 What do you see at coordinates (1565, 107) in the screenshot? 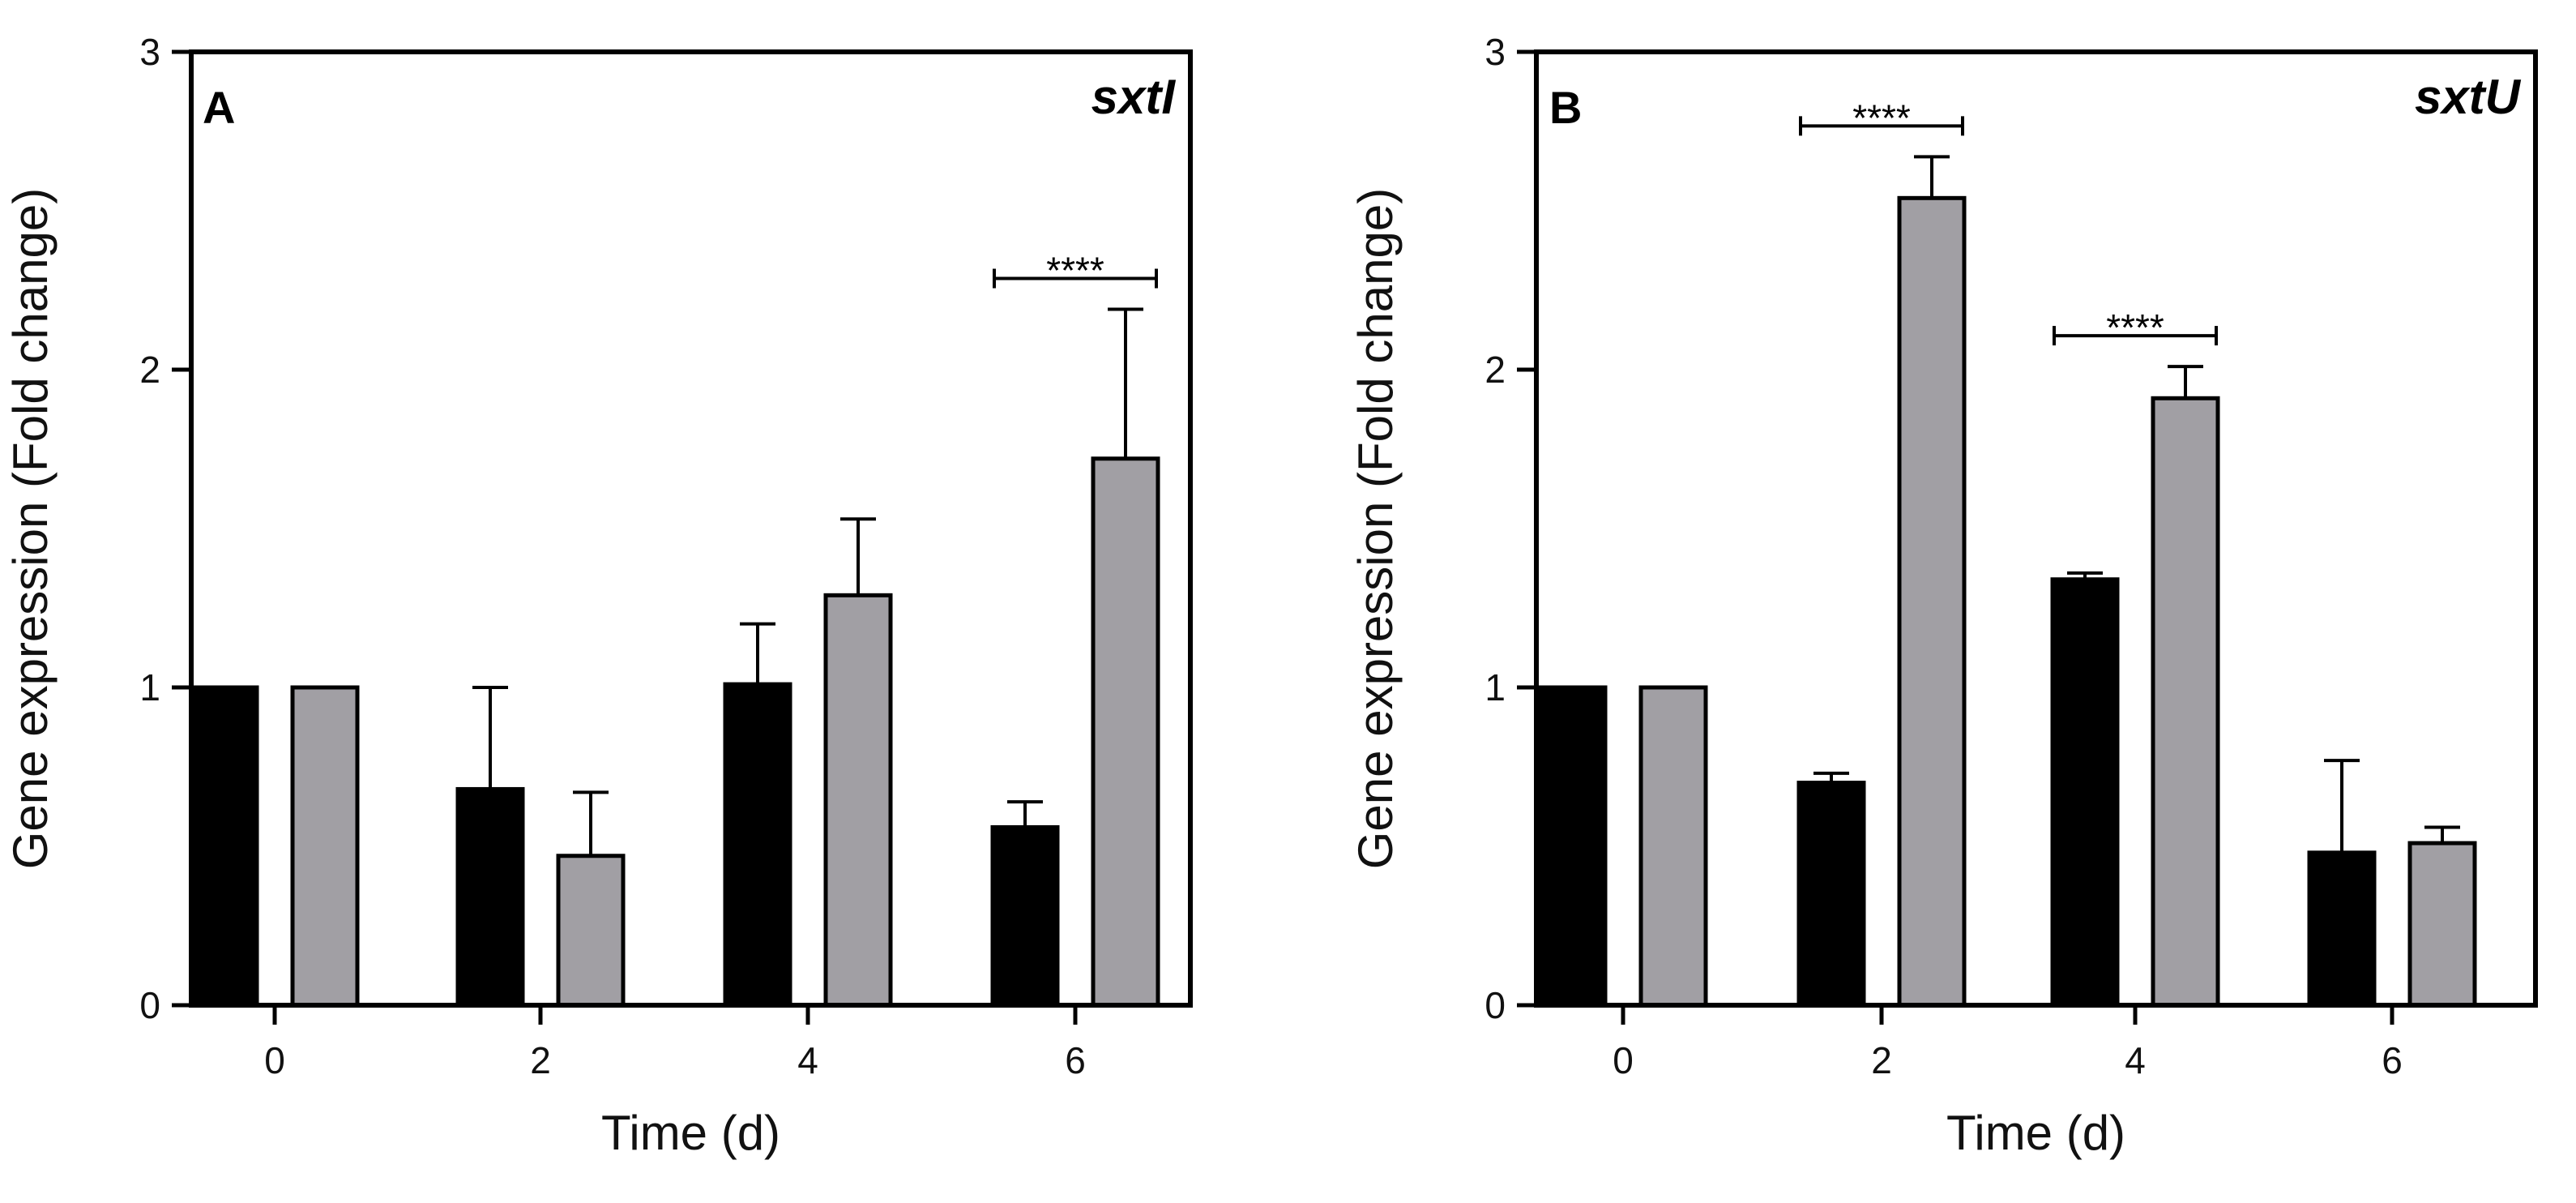
I see `panel-letter: B` at bounding box center [1565, 107].